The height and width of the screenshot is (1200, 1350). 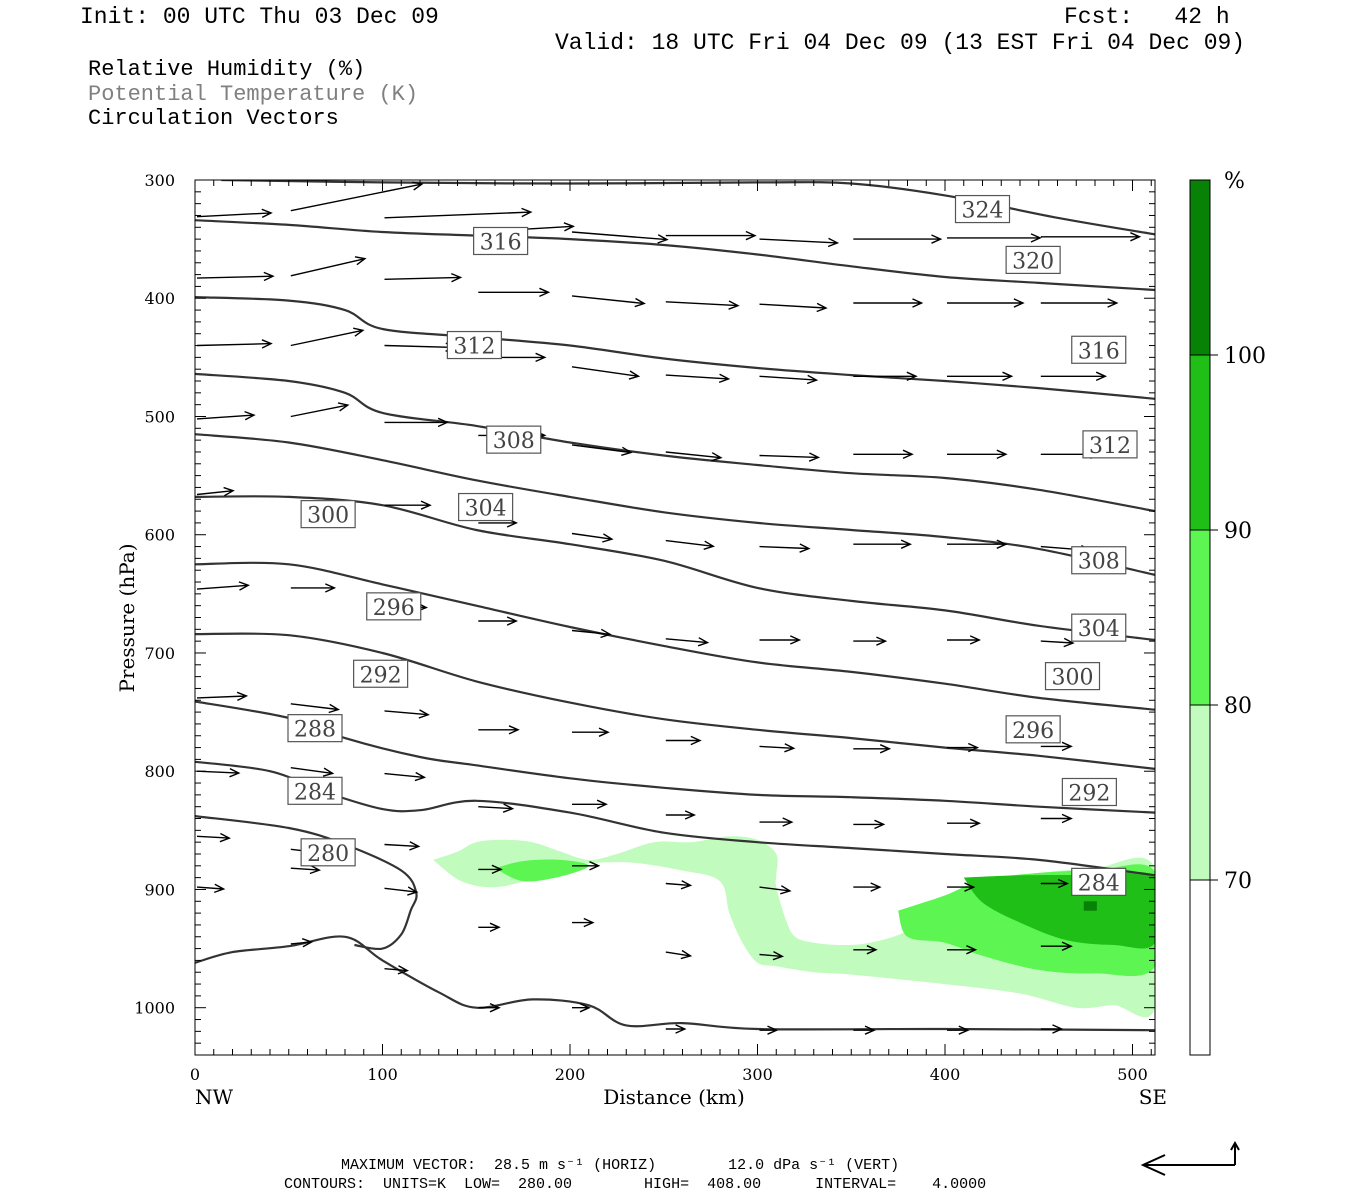 I want to click on contour-label-320: 320, so click(x=1033, y=261).